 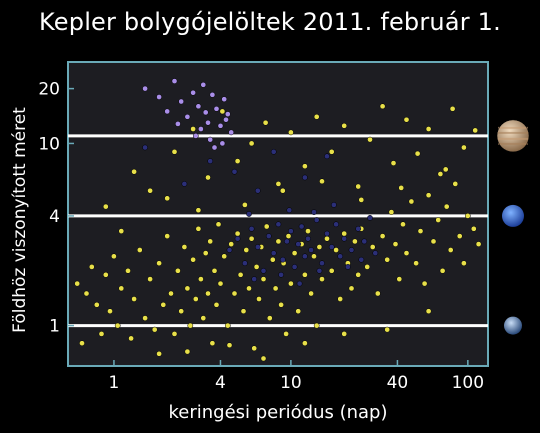 What do you see at coordinates (49, 144) in the screenshot?
I see `y-tick-label: 10` at bounding box center [49, 144].